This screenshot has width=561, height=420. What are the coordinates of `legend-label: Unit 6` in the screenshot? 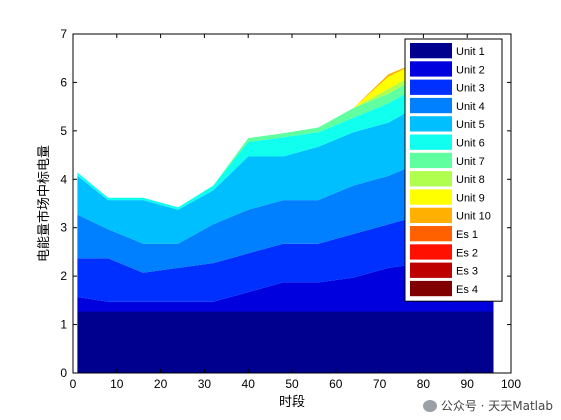 It's located at (470, 144).